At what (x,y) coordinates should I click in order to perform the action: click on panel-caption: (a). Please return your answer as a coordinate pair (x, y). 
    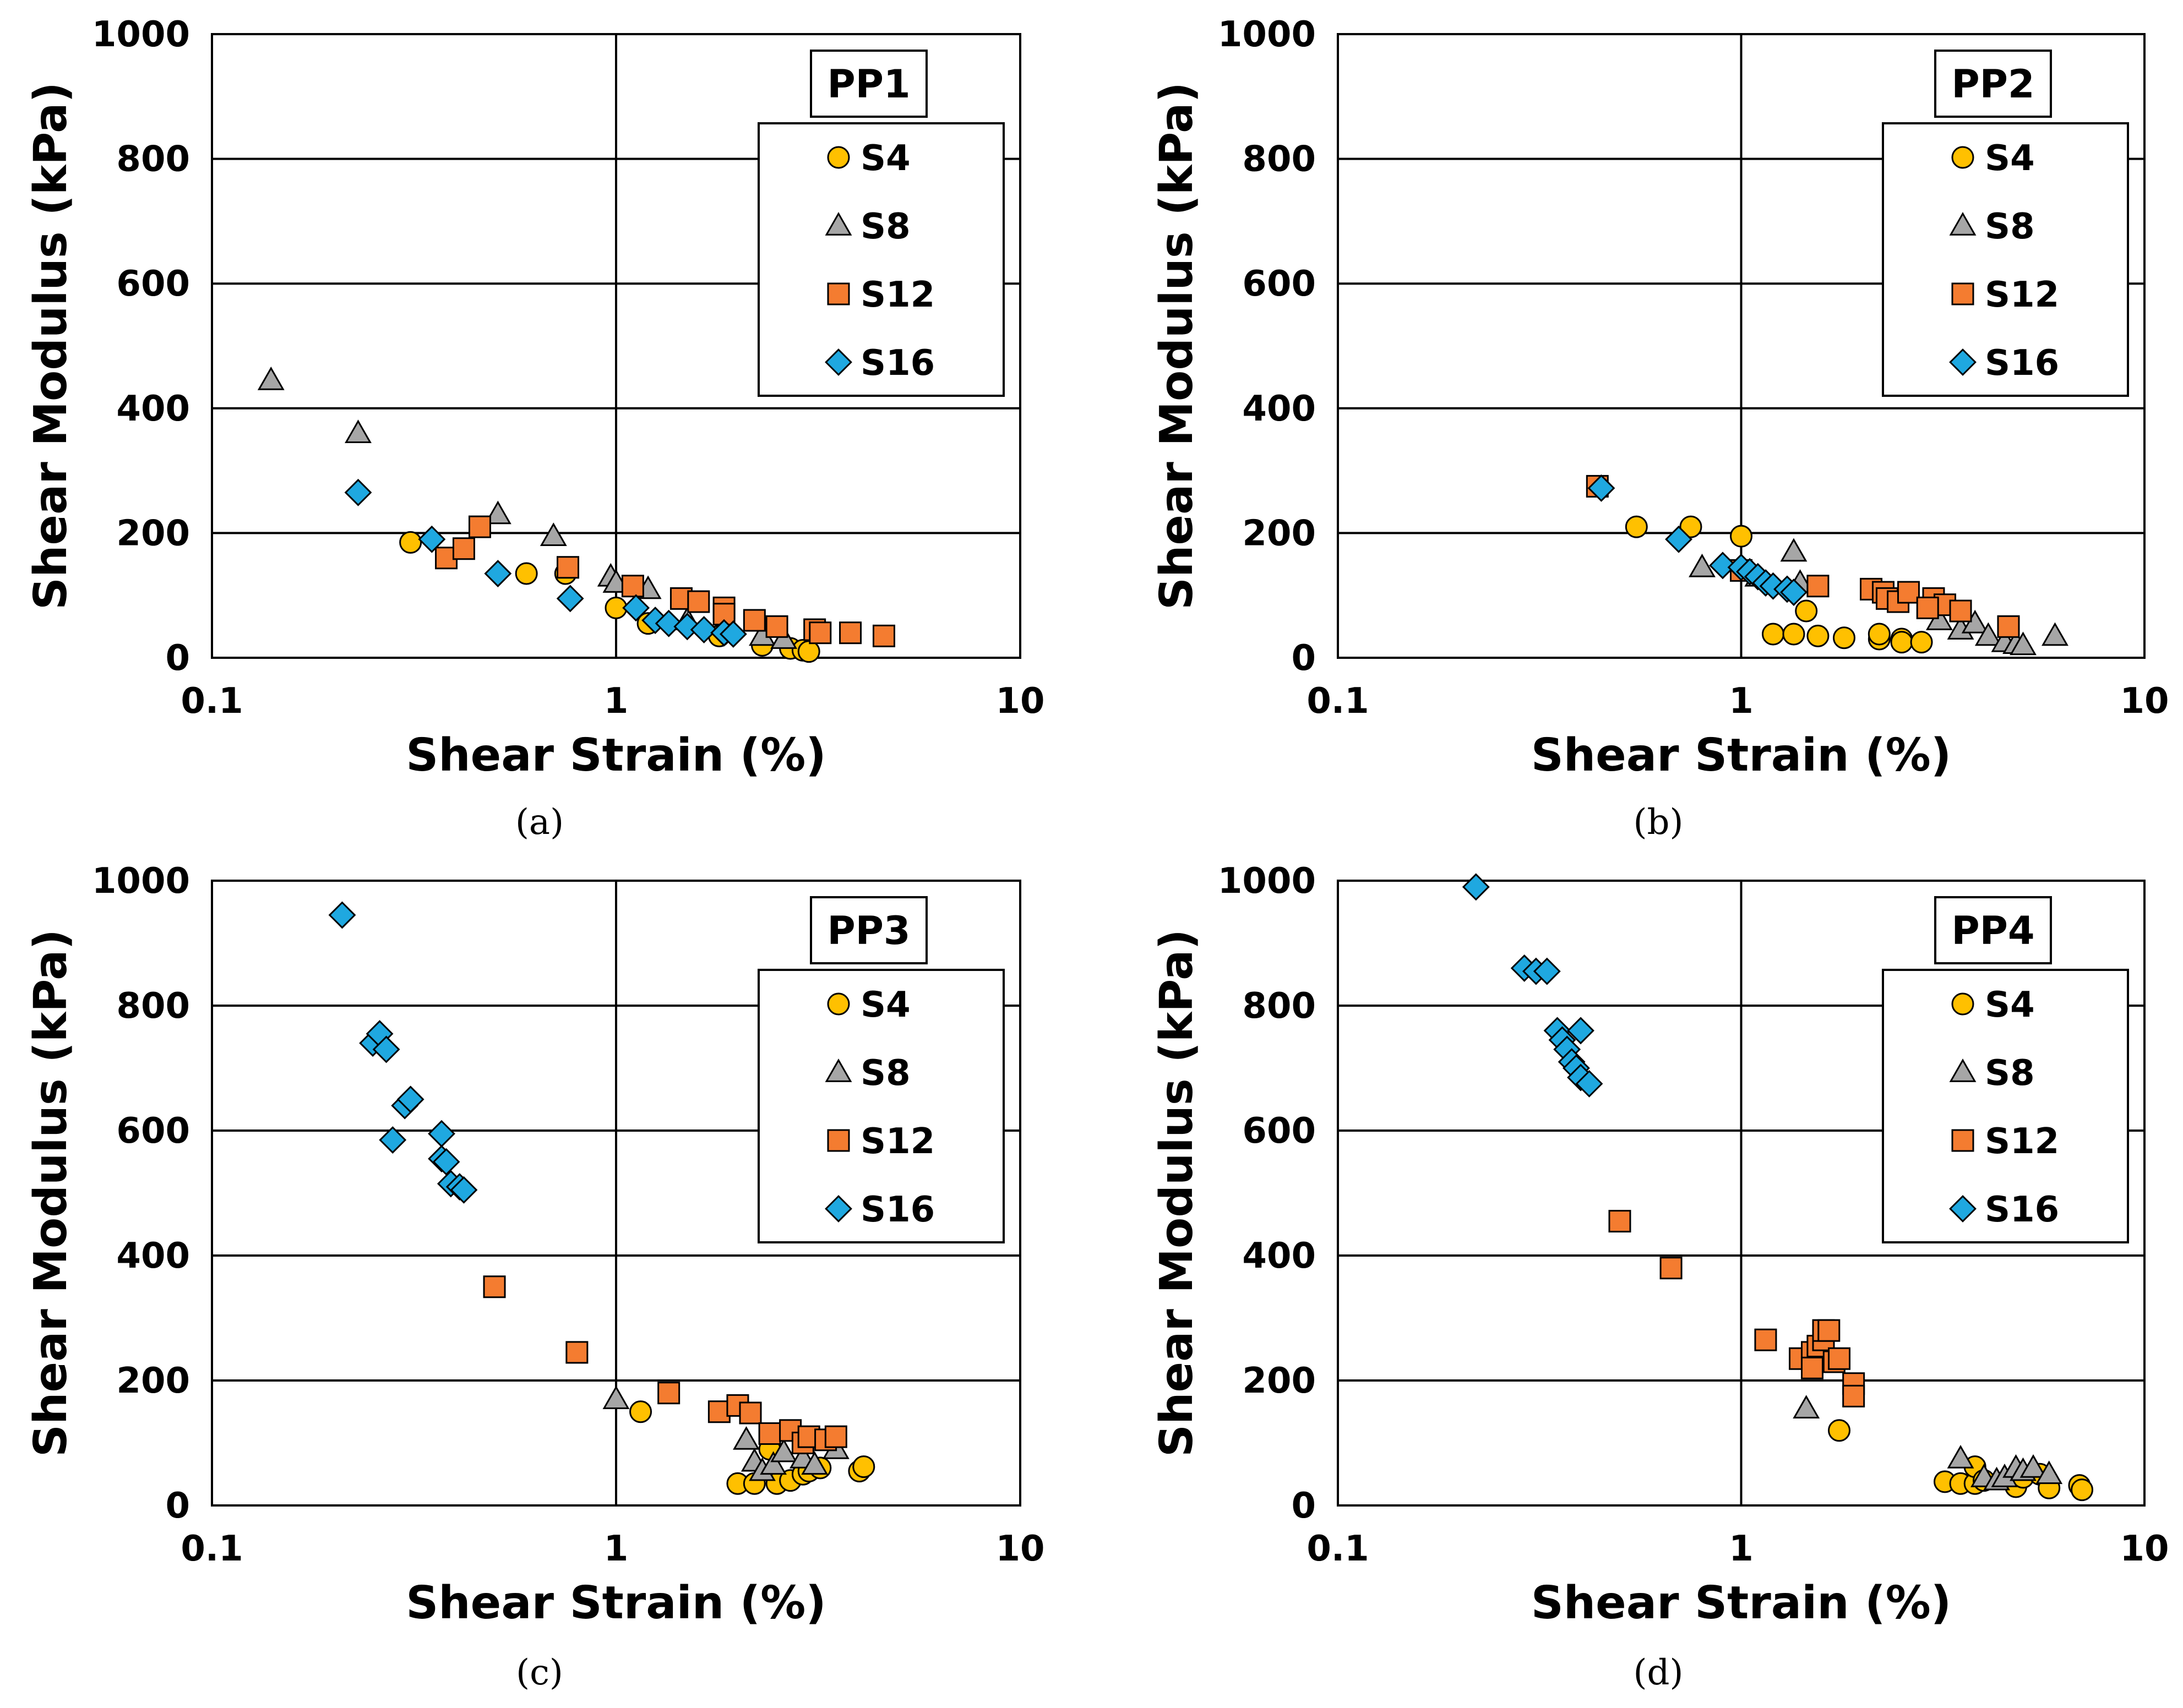
    Looking at the image, I should click on (539, 823).